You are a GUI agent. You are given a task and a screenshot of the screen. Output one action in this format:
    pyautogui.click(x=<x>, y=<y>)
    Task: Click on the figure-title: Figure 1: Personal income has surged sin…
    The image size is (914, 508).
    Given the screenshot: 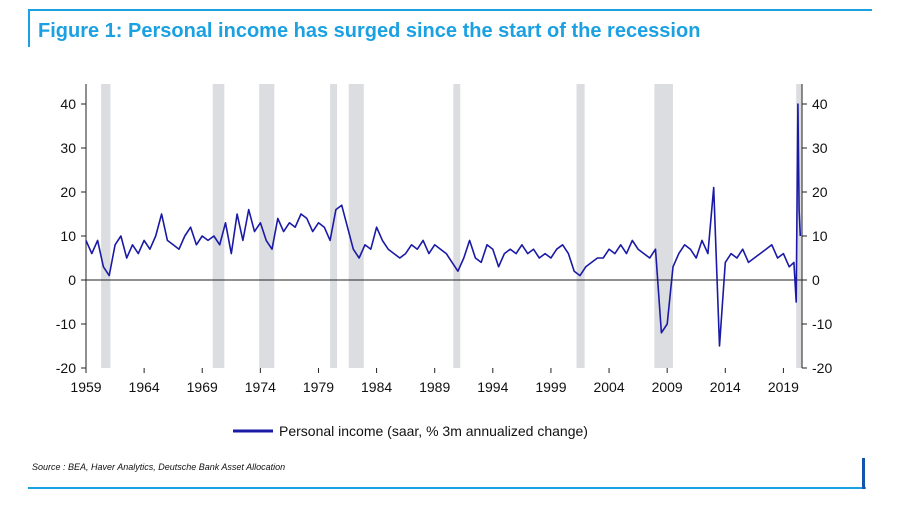 What is the action you would take?
    pyautogui.click(x=369, y=31)
    